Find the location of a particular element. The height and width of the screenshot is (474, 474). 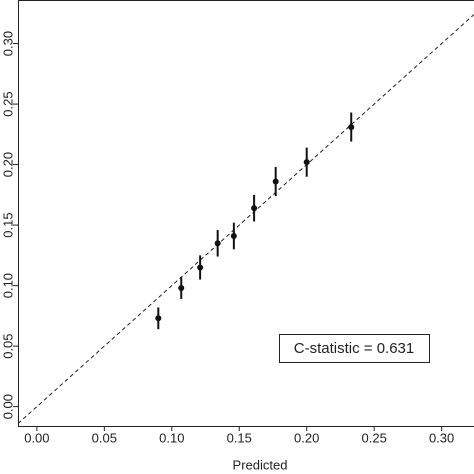

x-tick-label: 0.25 is located at coordinates (374, 437).